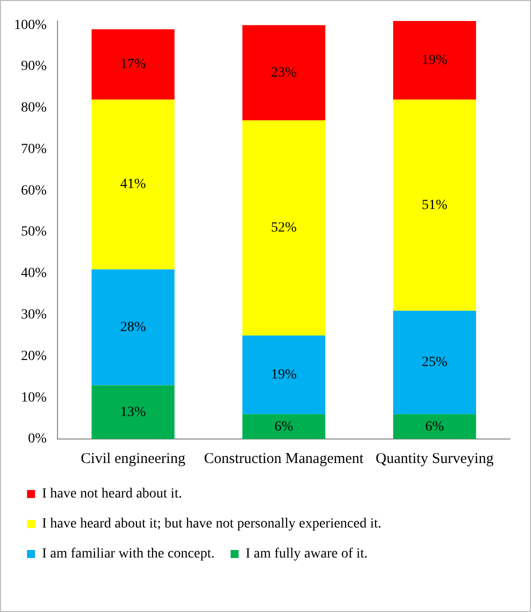 This screenshot has width=531, height=612. I want to click on data-label: 52%, so click(283, 228).